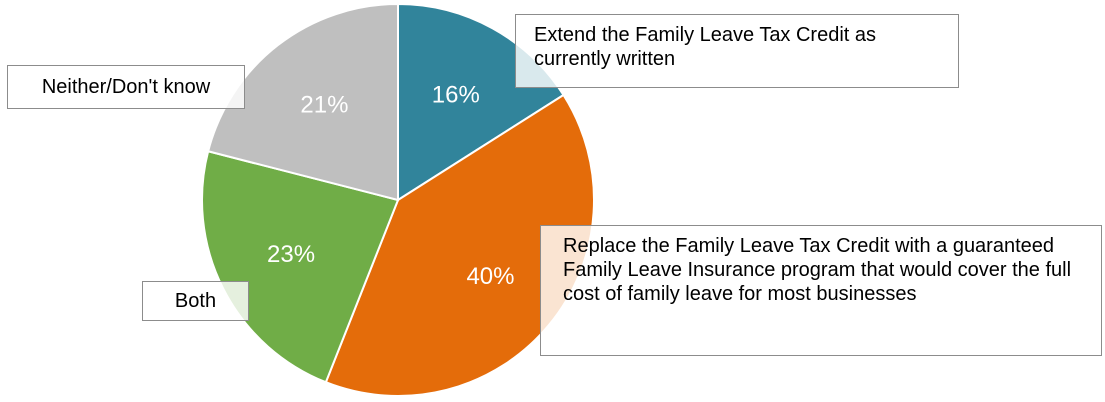 Image resolution: width=1105 pixels, height=402 pixels. I want to click on pie-value-label-replace-credit: 40%, so click(490, 276).